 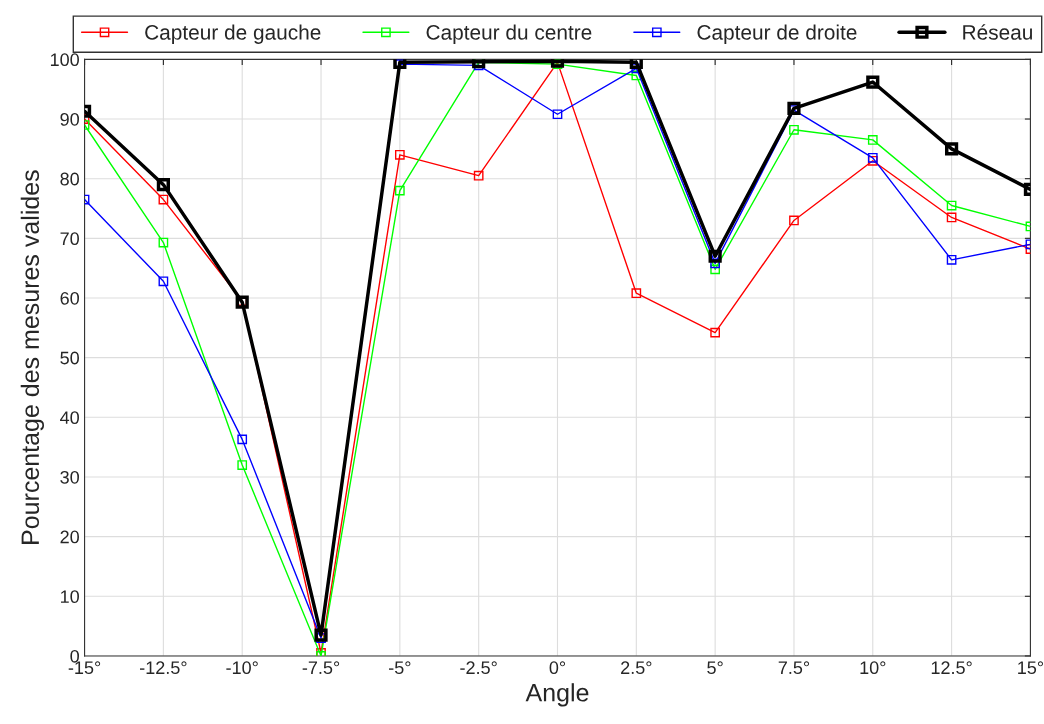 I want to click on legend-label: Capteur de gauche, so click(x=233, y=34).